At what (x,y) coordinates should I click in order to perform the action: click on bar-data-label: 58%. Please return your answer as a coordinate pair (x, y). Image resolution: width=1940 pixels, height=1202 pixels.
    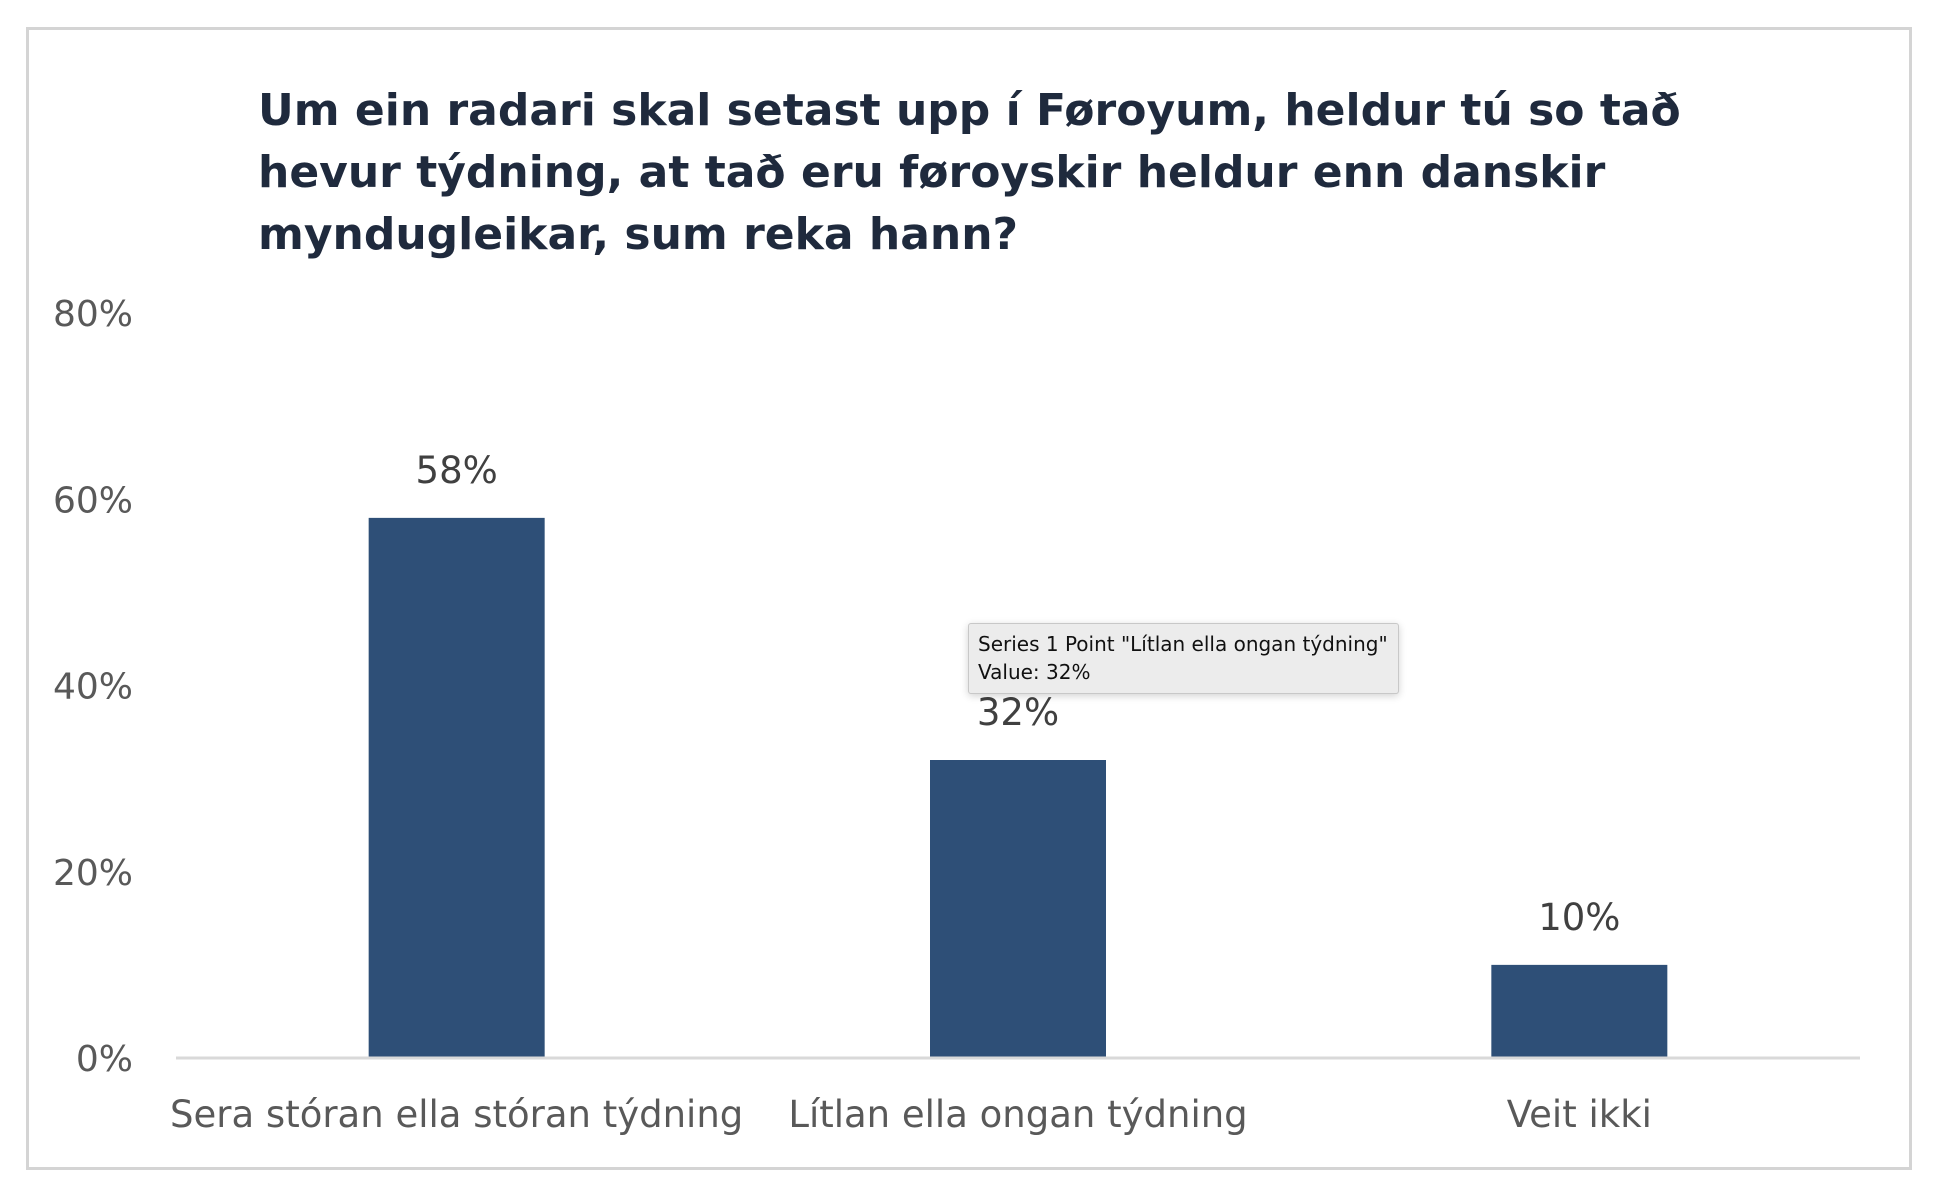
    Looking at the image, I should click on (457, 470).